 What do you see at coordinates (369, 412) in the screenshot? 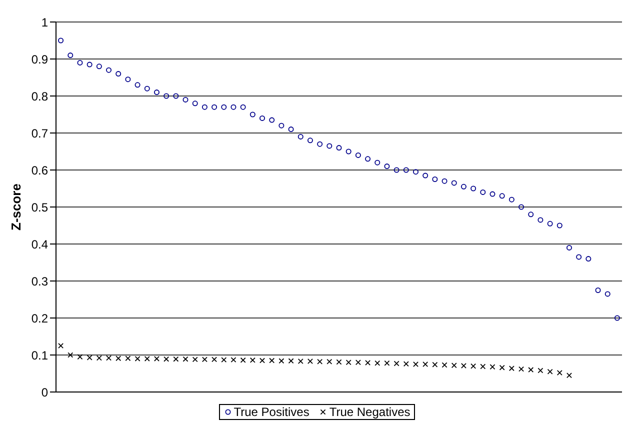
I see `legend-label: True Negatives` at bounding box center [369, 412].